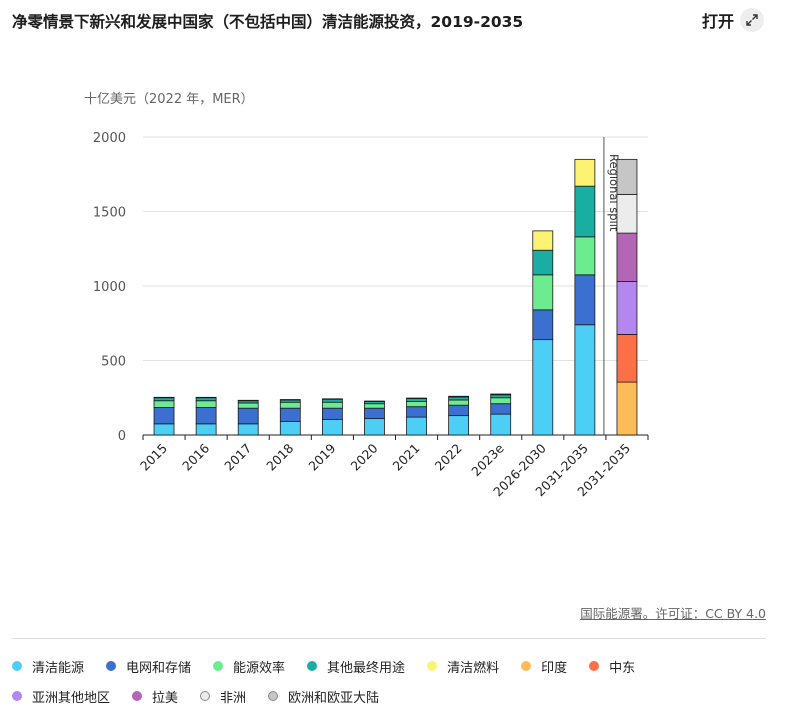 This screenshot has width=786, height=720. What do you see at coordinates (389, 638) in the screenshot?
I see `legend-divider` at bounding box center [389, 638].